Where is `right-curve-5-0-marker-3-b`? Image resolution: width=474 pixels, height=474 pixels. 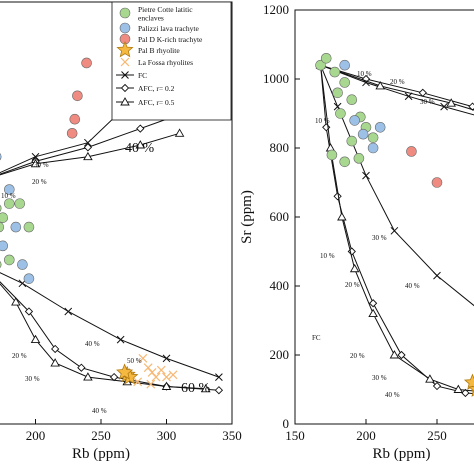
right-curve-5-0-marker-3-b is located at coordinates (444, 106).